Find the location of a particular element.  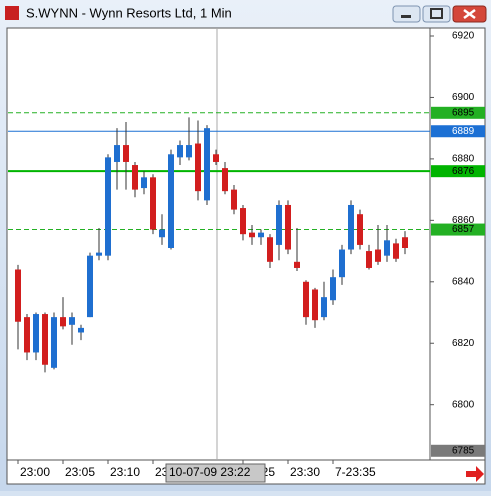

window-title: S.WYNN - Wynn Resorts Ltd, 1 Min is located at coordinates (129, 12).